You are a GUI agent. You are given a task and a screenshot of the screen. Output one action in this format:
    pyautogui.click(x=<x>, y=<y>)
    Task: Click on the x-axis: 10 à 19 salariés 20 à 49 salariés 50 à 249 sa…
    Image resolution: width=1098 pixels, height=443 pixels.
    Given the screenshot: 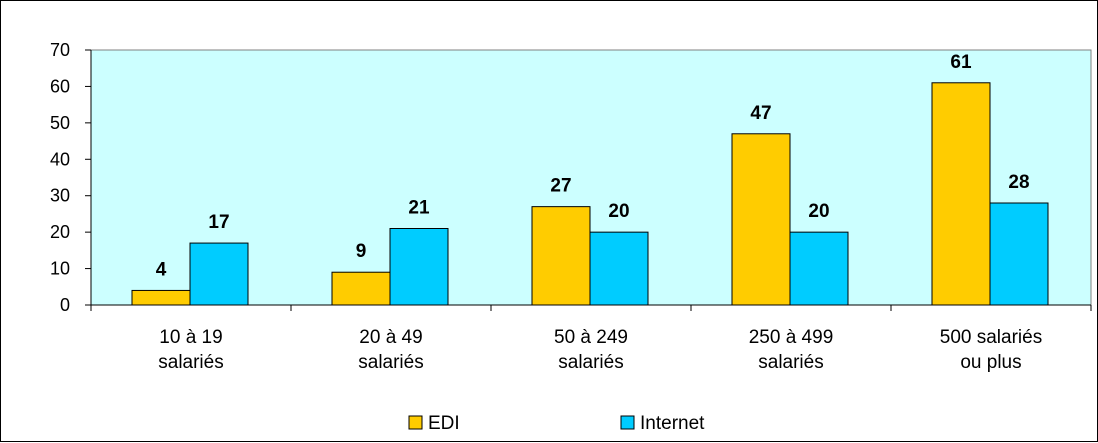 What is the action you would take?
    pyautogui.click(x=591, y=338)
    